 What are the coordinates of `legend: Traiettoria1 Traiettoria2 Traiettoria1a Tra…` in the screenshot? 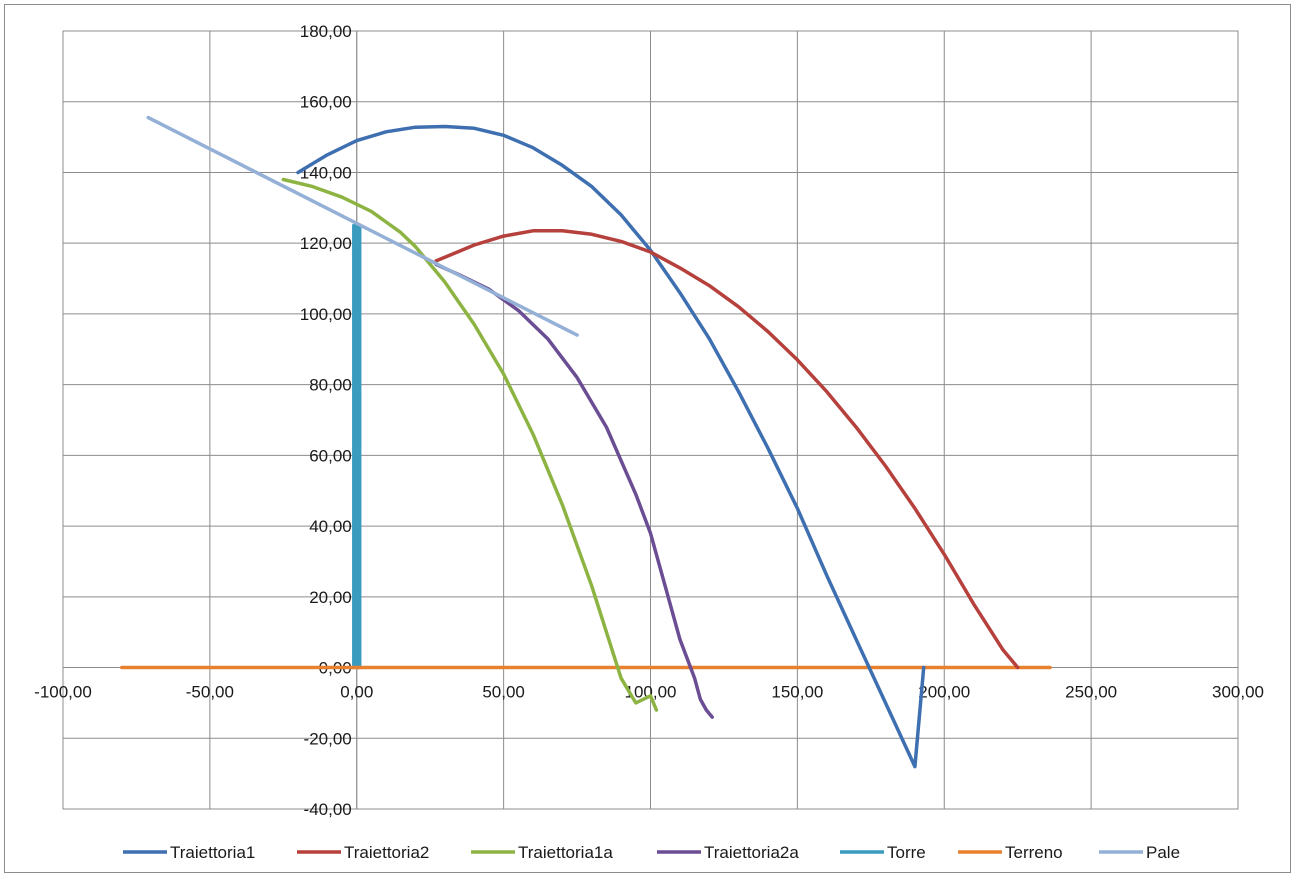 It's located at (651, 852).